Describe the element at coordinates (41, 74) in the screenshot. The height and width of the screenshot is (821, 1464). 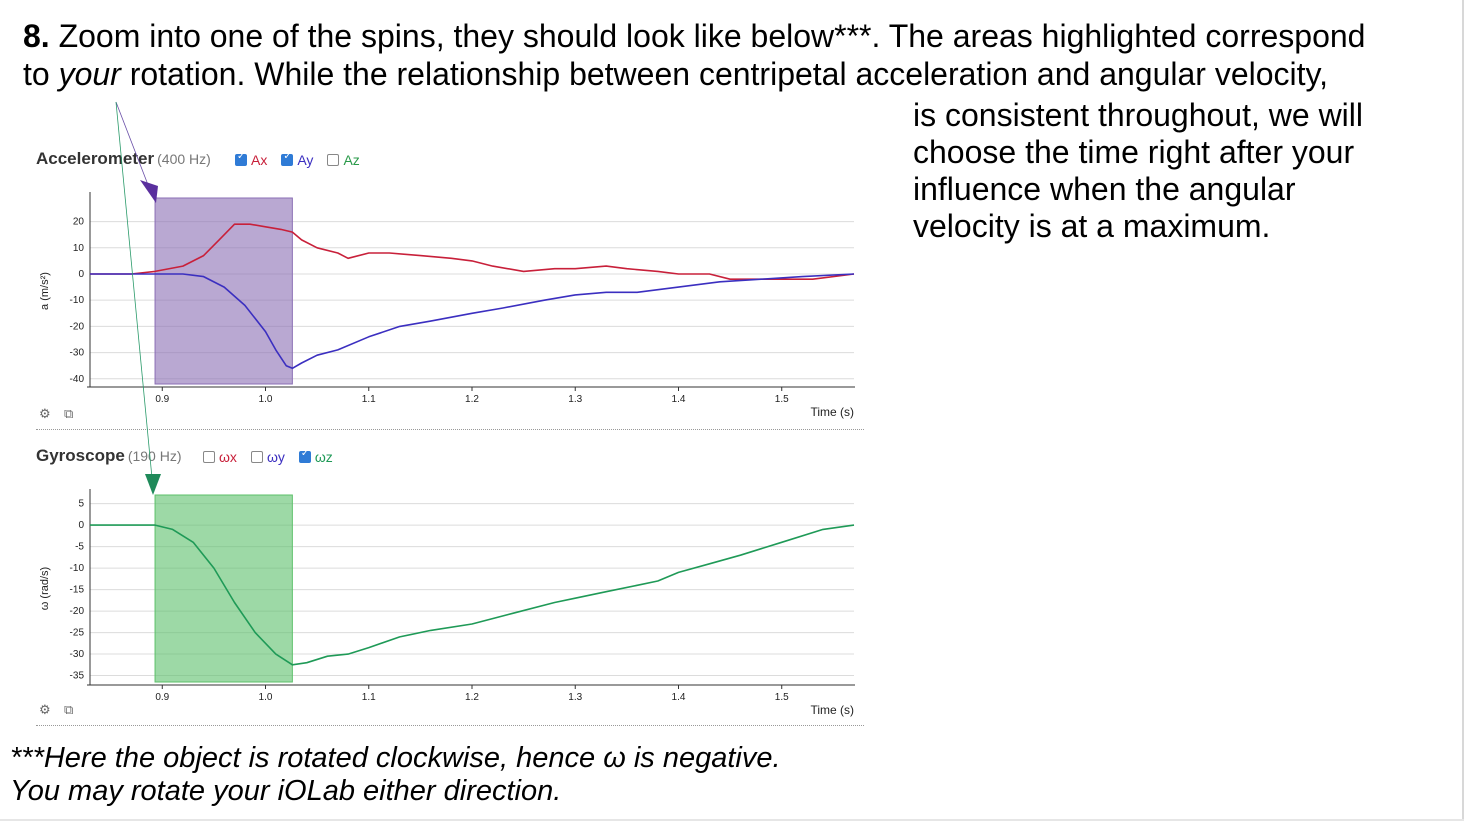
I see `instruction-line-2-pre: to` at that location.